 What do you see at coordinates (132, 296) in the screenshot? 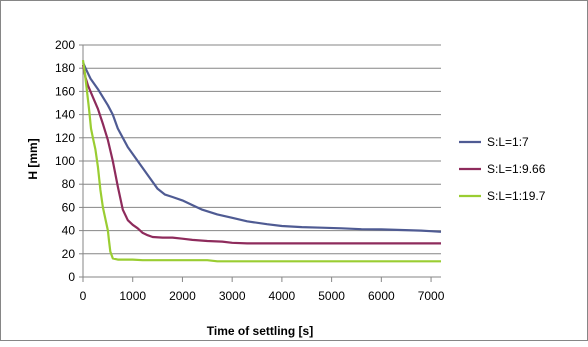
I see `x-tick-label: 1000` at bounding box center [132, 296].